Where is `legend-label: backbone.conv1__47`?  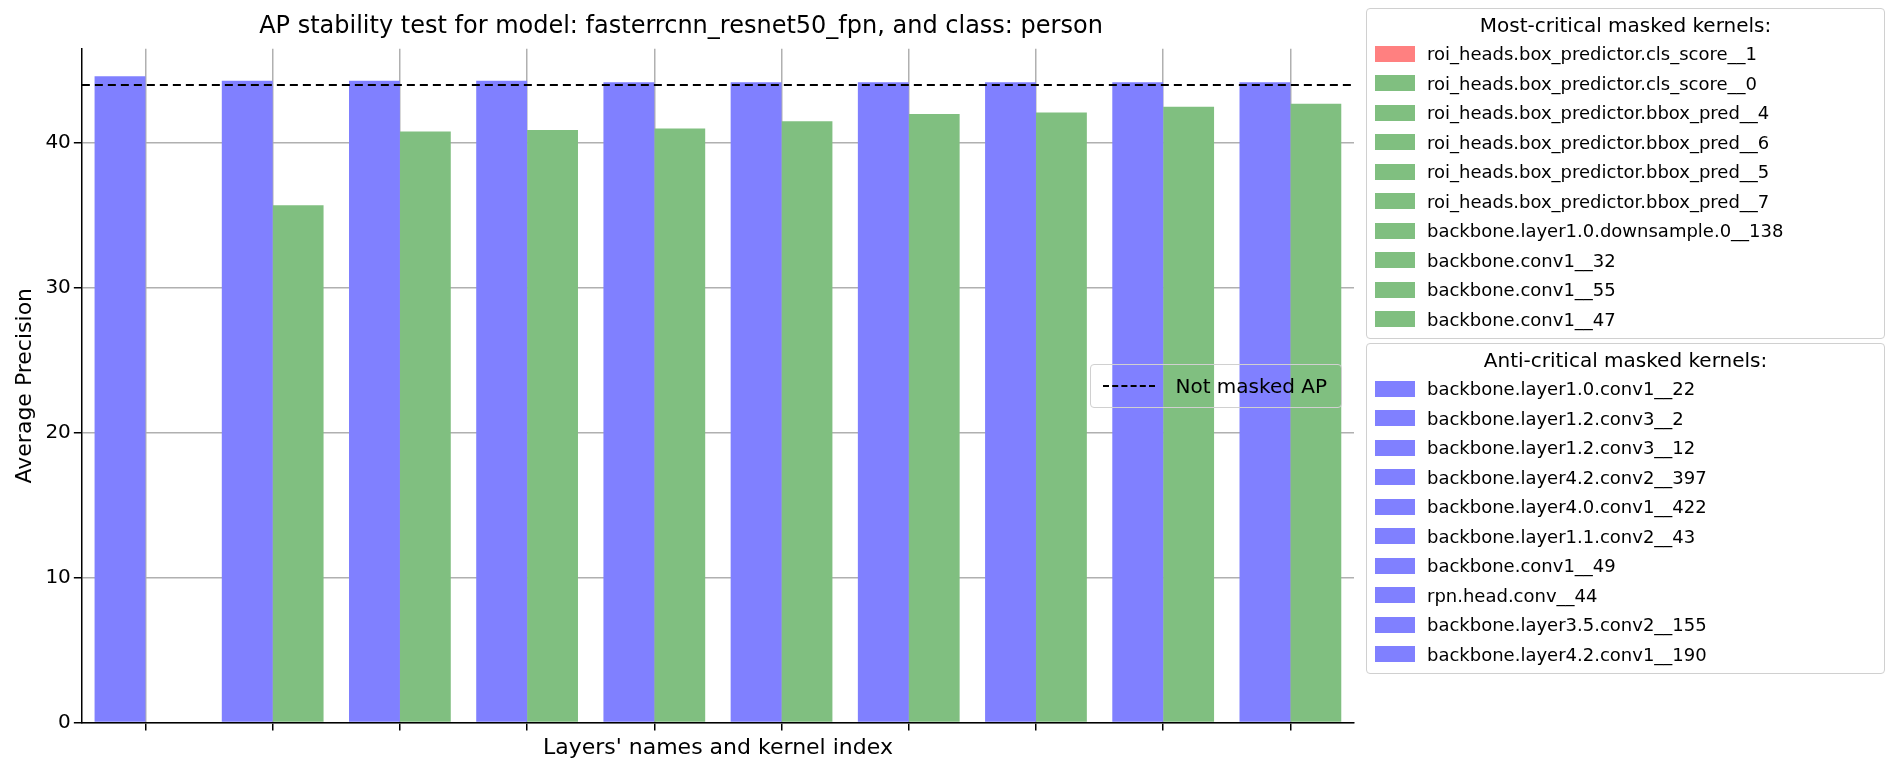
legend-label: backbone.conv1__47 is located at coordinates (1521, 319).